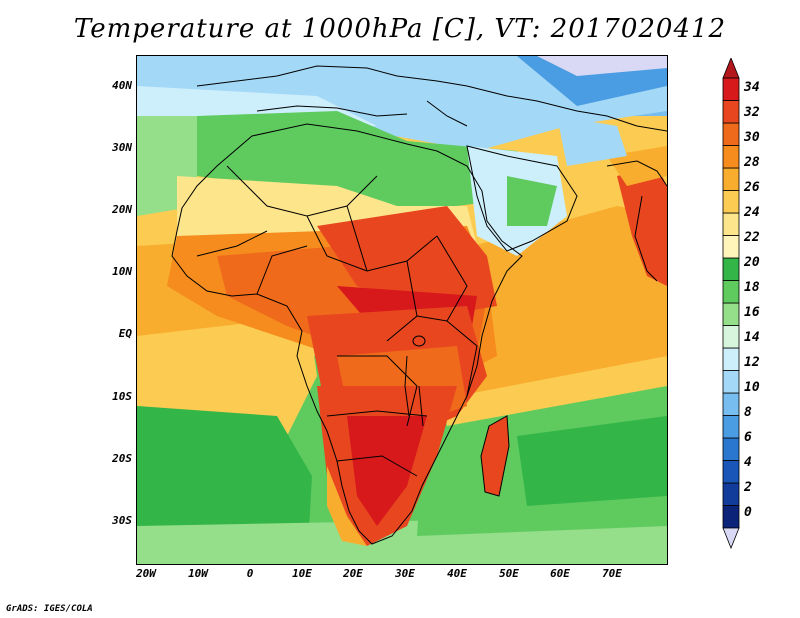 The image size is (800, 618). Describe the element at coordinates (122, 520) in the screenshot. I see `lat-tick-label: 30S` at that location.